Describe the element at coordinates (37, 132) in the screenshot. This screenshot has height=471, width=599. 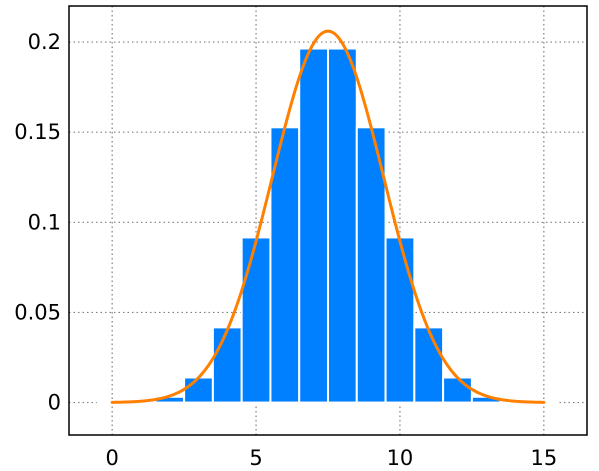
I see `y-tick-label: 0.15` at that location.